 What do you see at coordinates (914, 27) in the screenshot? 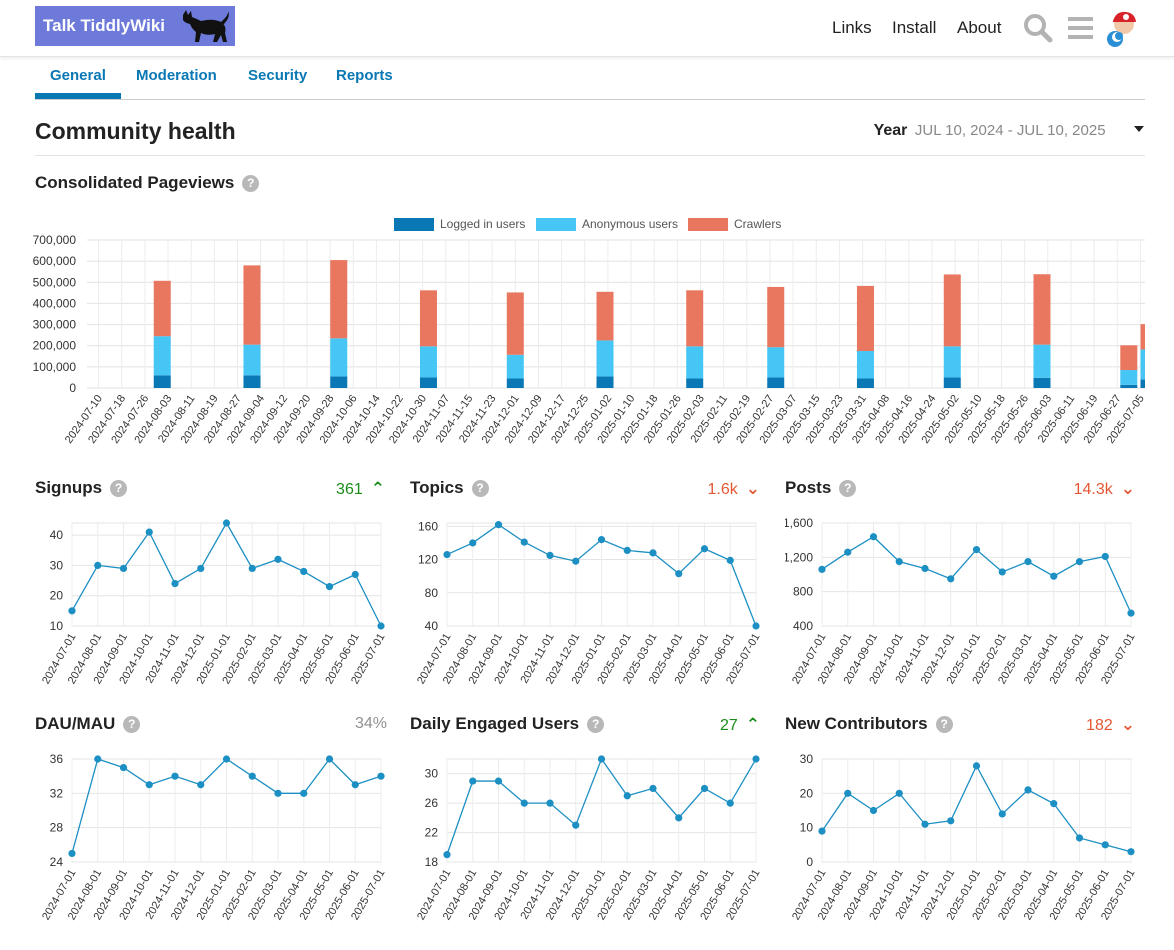
I see `nav-install: Install` at bounding box center [914, 27].